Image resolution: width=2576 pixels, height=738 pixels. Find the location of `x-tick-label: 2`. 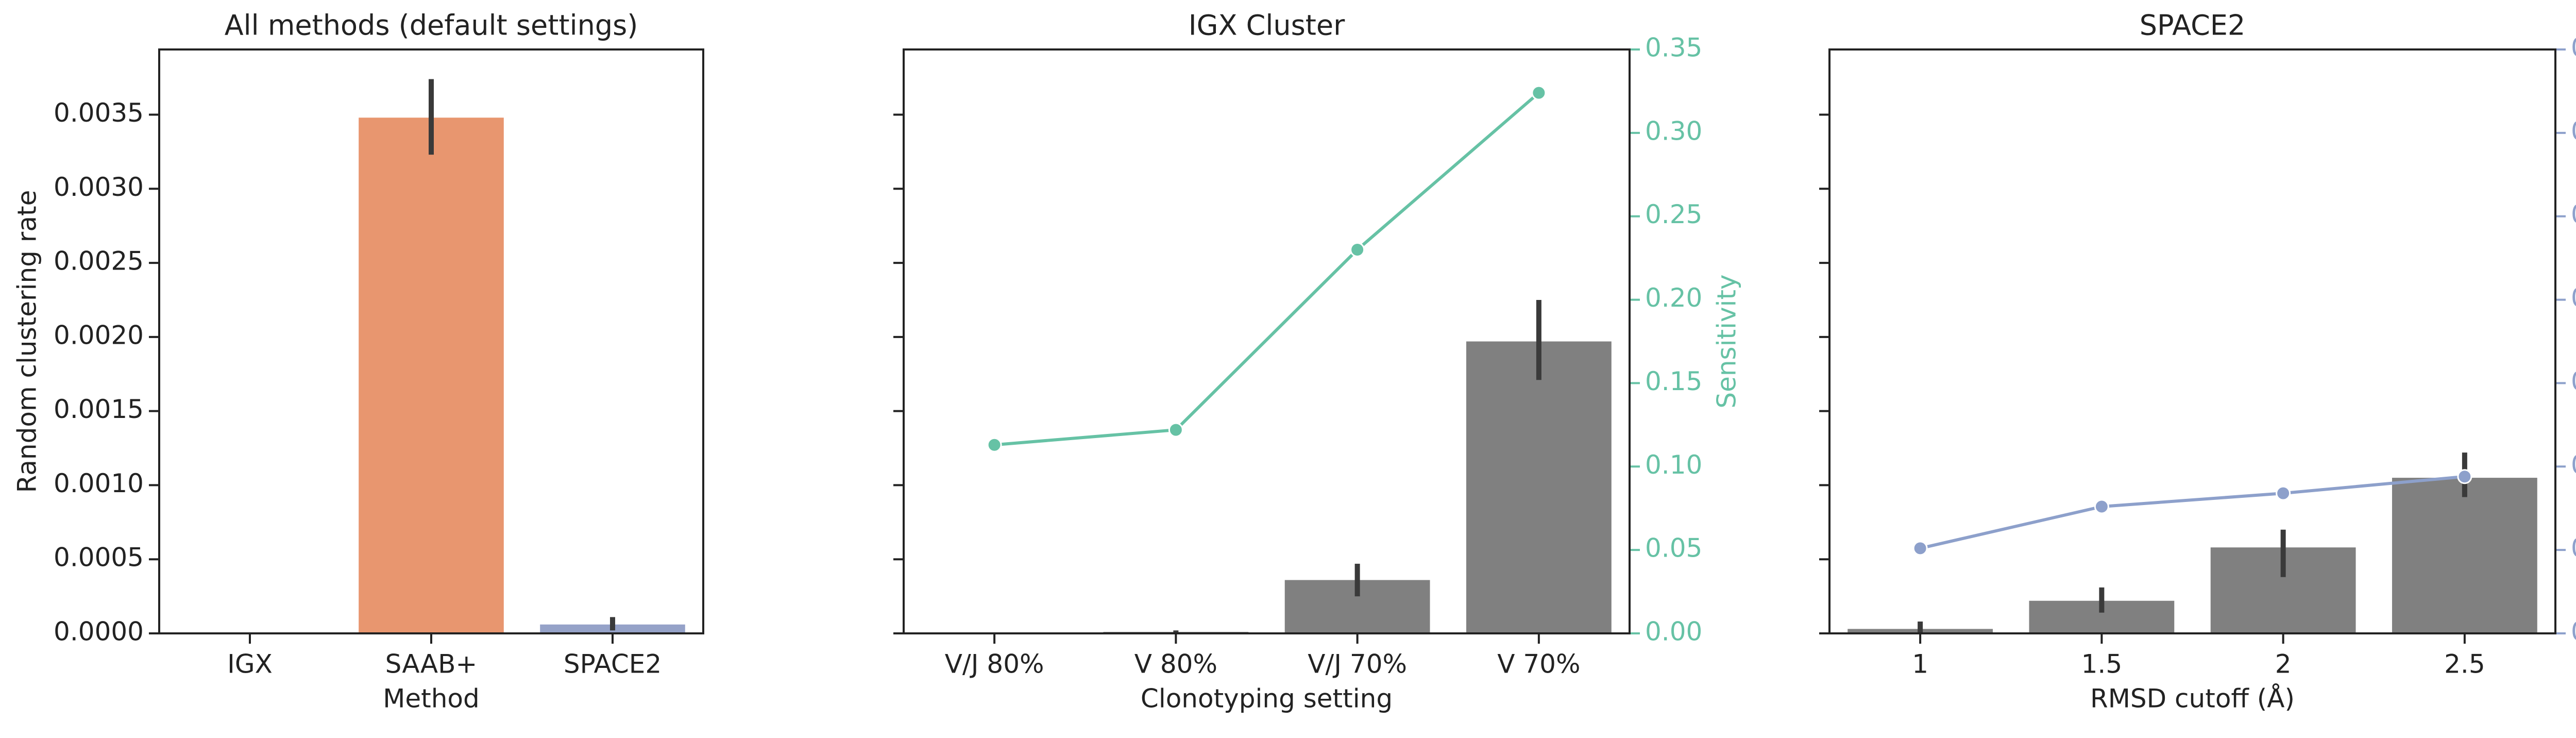

x-tick-label: 2 is located at coordinates (2283, 664).